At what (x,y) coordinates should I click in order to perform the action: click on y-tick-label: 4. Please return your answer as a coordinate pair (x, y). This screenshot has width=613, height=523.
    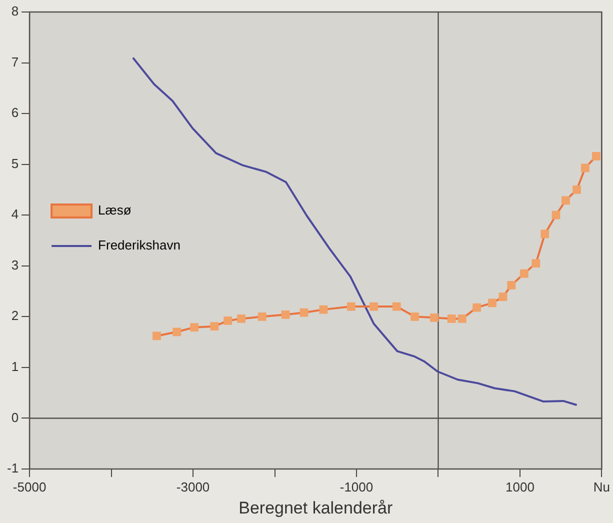
    Looking at the image, I should click on (15, 214).